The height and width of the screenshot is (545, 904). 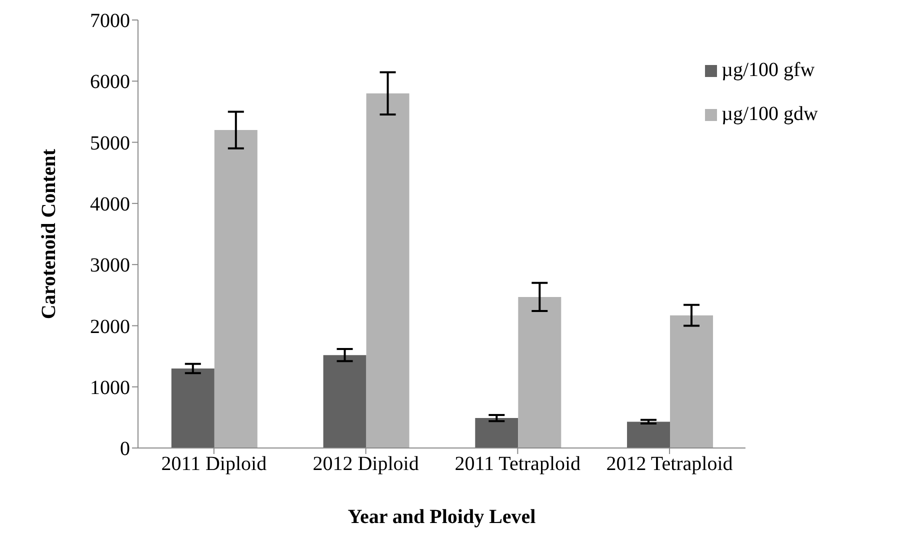 I want to click on y-axis-title: Carotenoid Content, so click(x=49, y=234).